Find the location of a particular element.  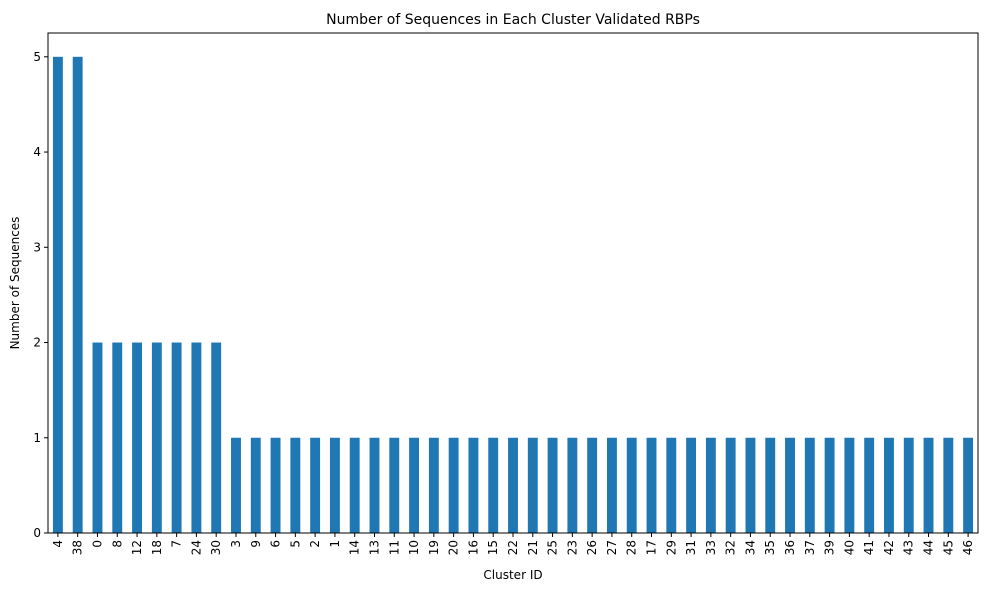

x-tick-label: 38 is located at coordinates (78, 547).